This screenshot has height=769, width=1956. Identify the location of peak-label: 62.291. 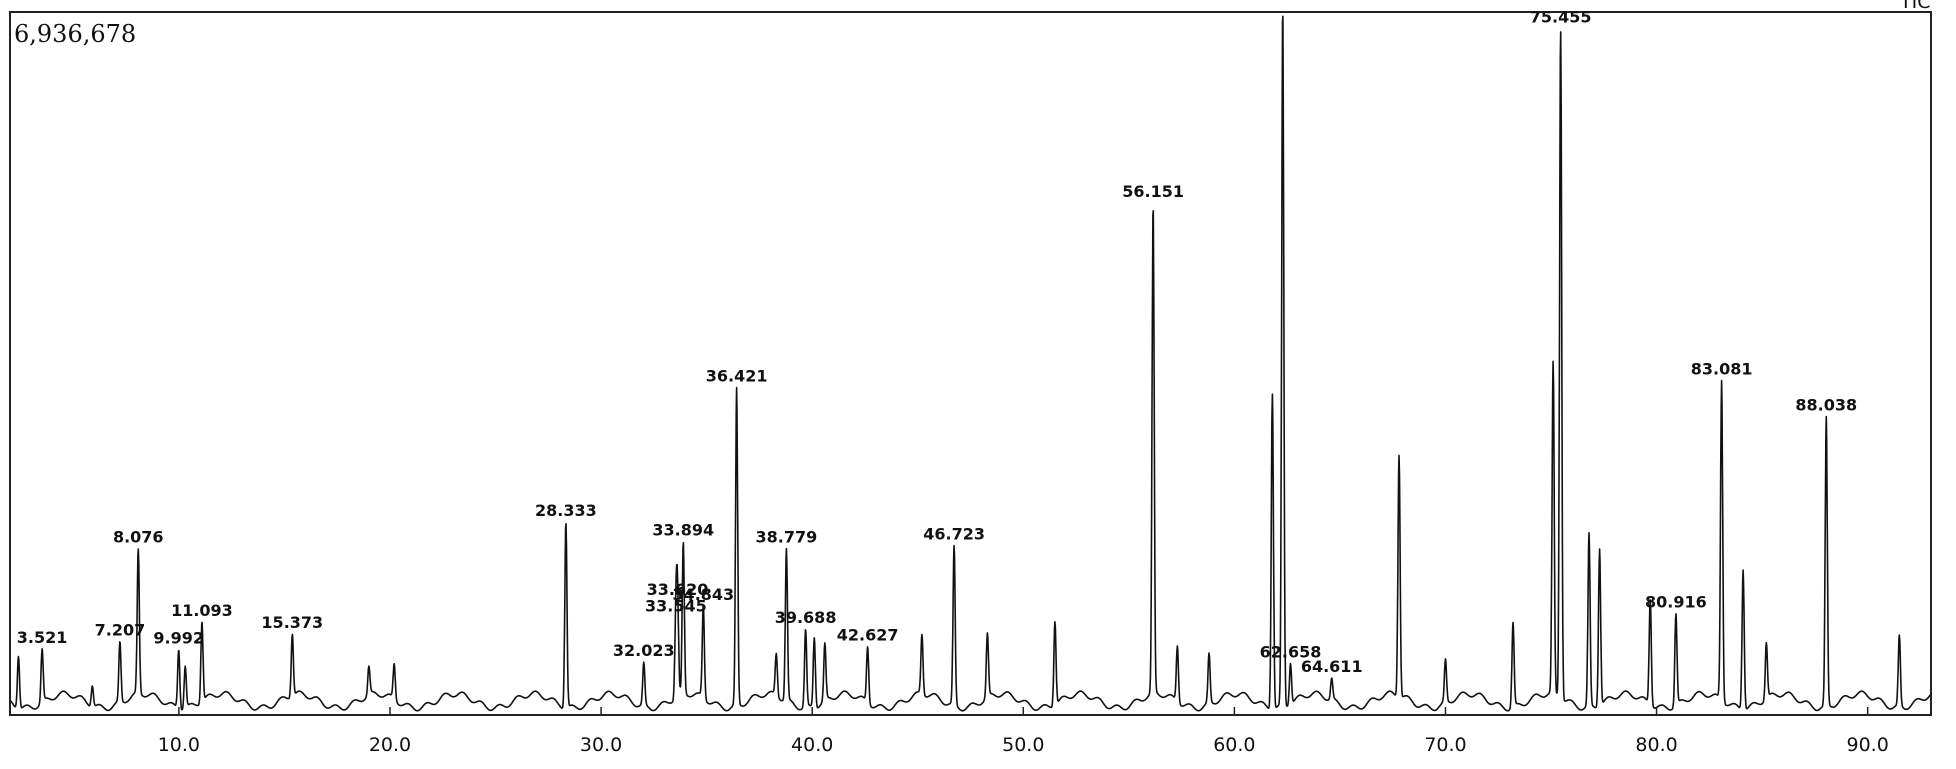
(1283, 1).